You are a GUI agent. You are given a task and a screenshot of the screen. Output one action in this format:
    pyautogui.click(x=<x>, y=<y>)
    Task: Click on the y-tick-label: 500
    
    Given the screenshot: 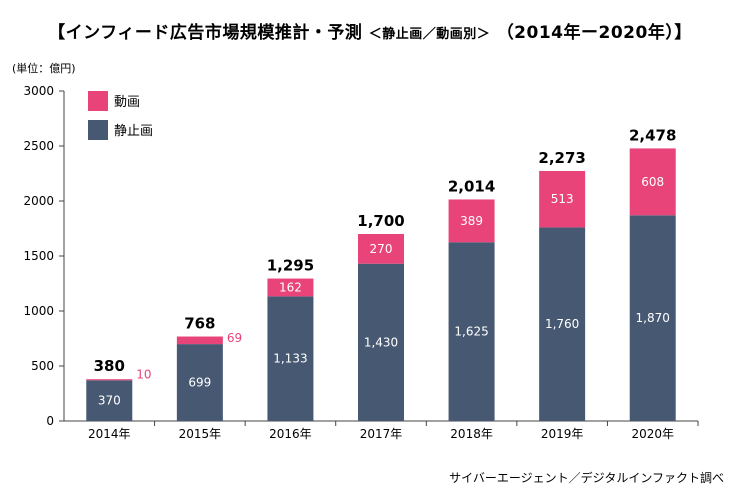 What is the action you would take?
    pyautogui.click(x=42, y=366)
    